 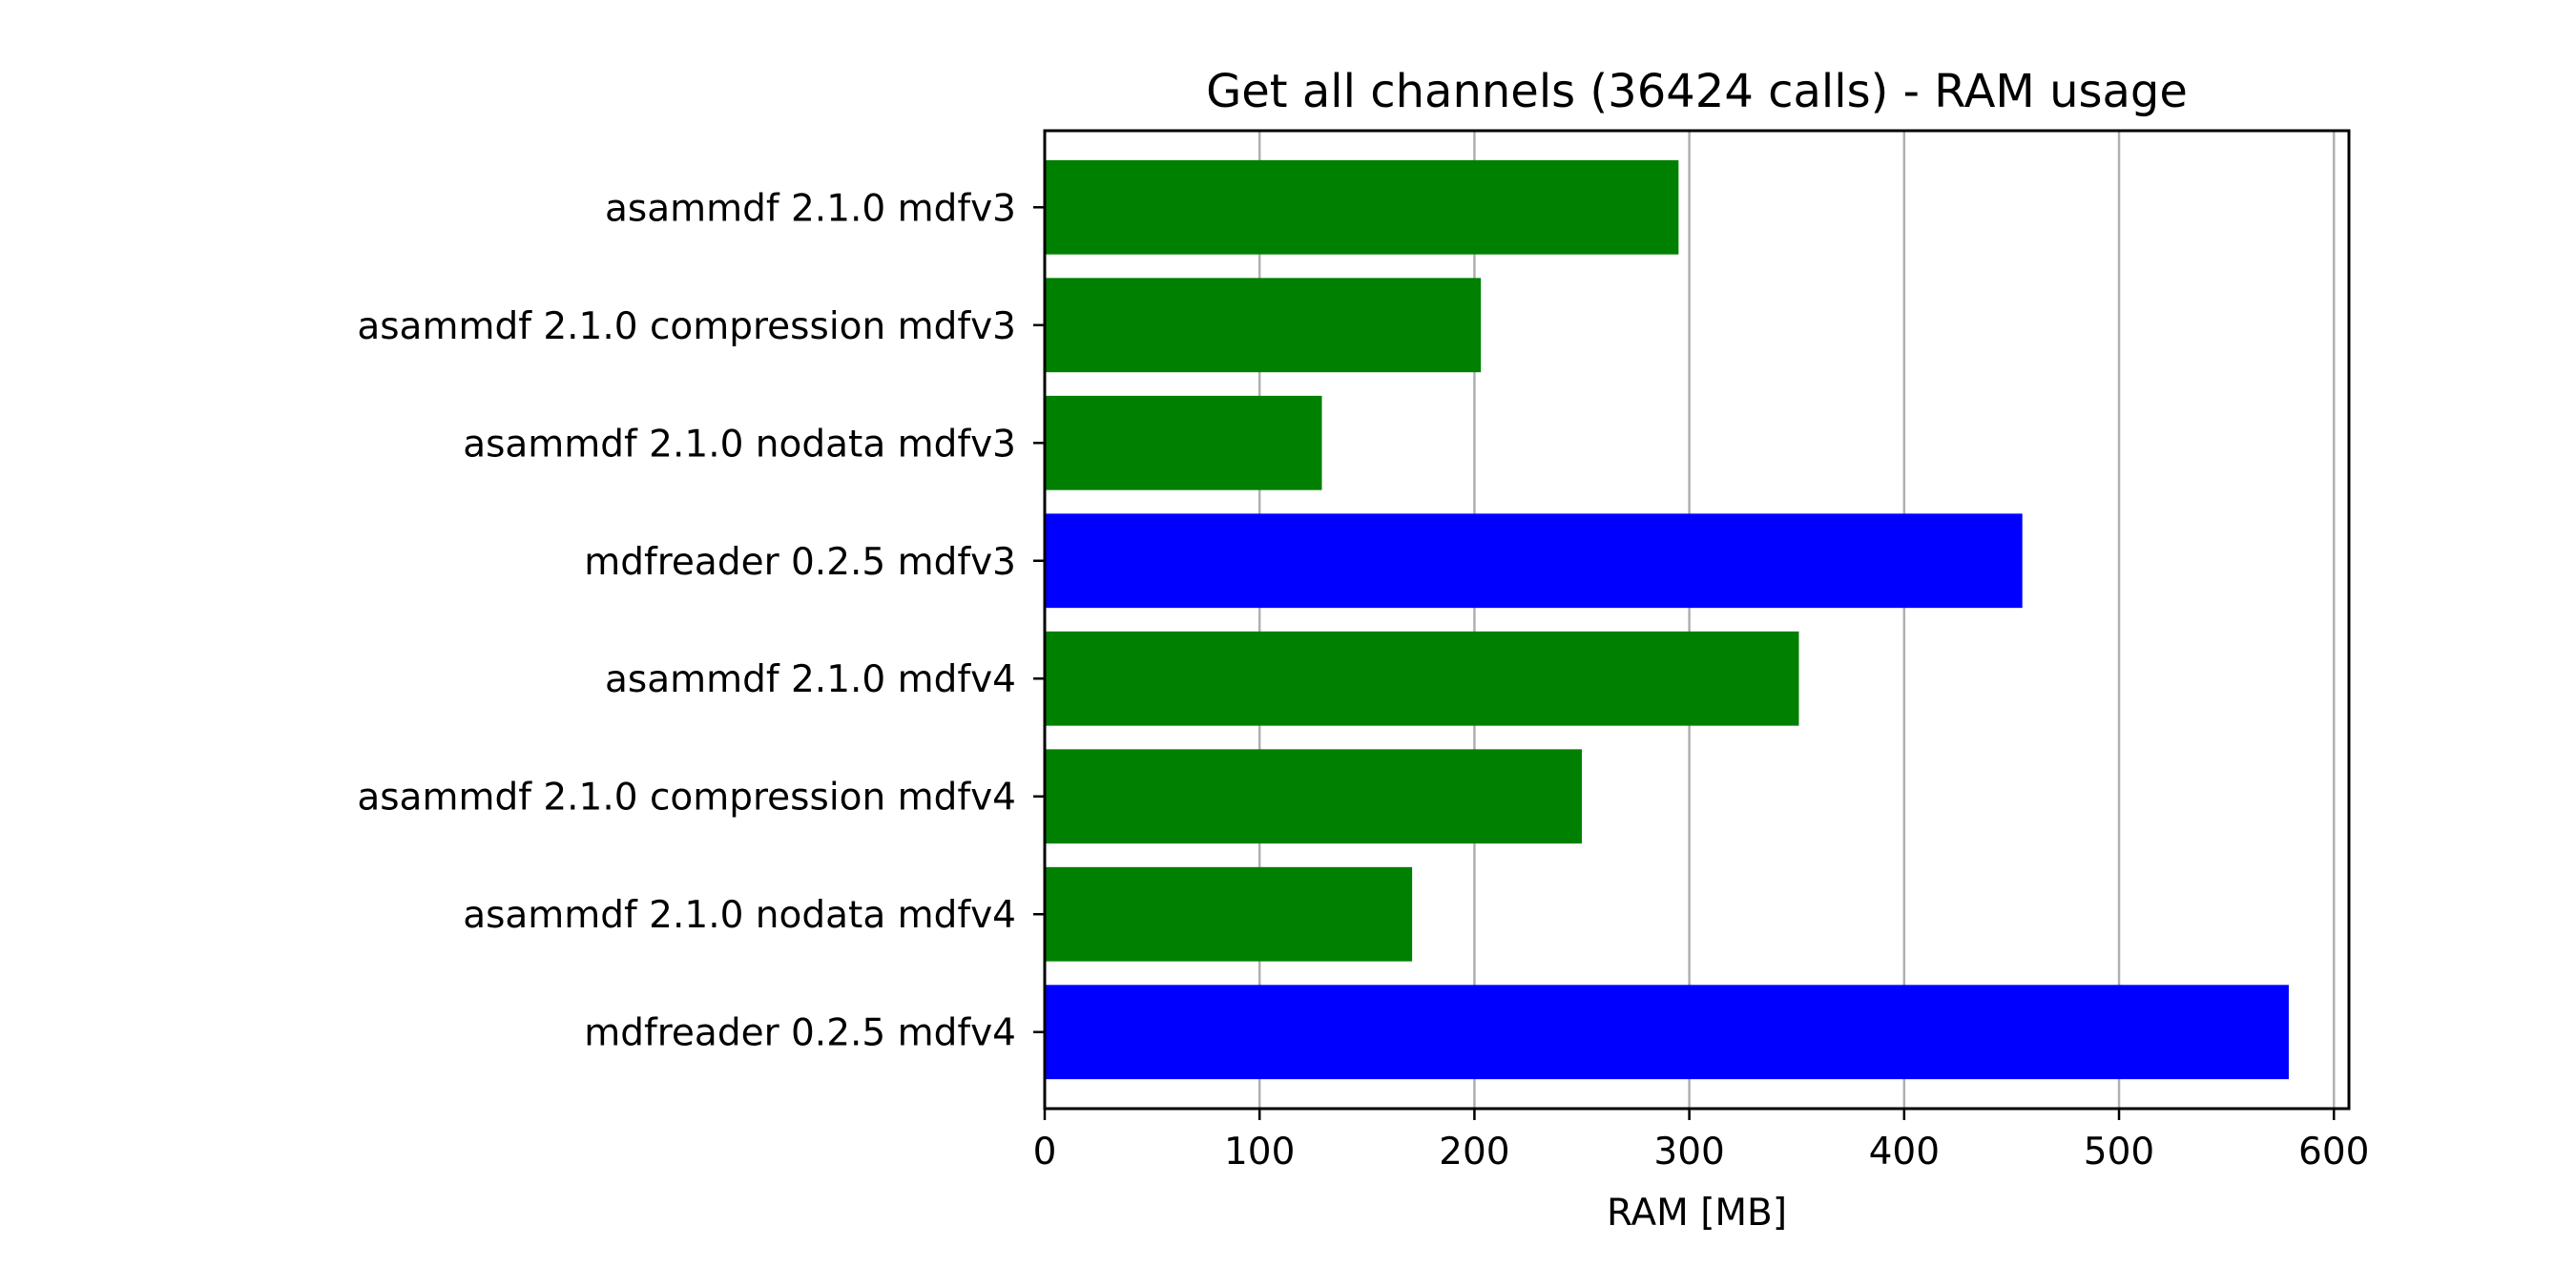 What do you see at coordinates (1904, 1152) in the screenshot?
I see `x-tick-label-400: 400` at bounding box center [1904, 1152].